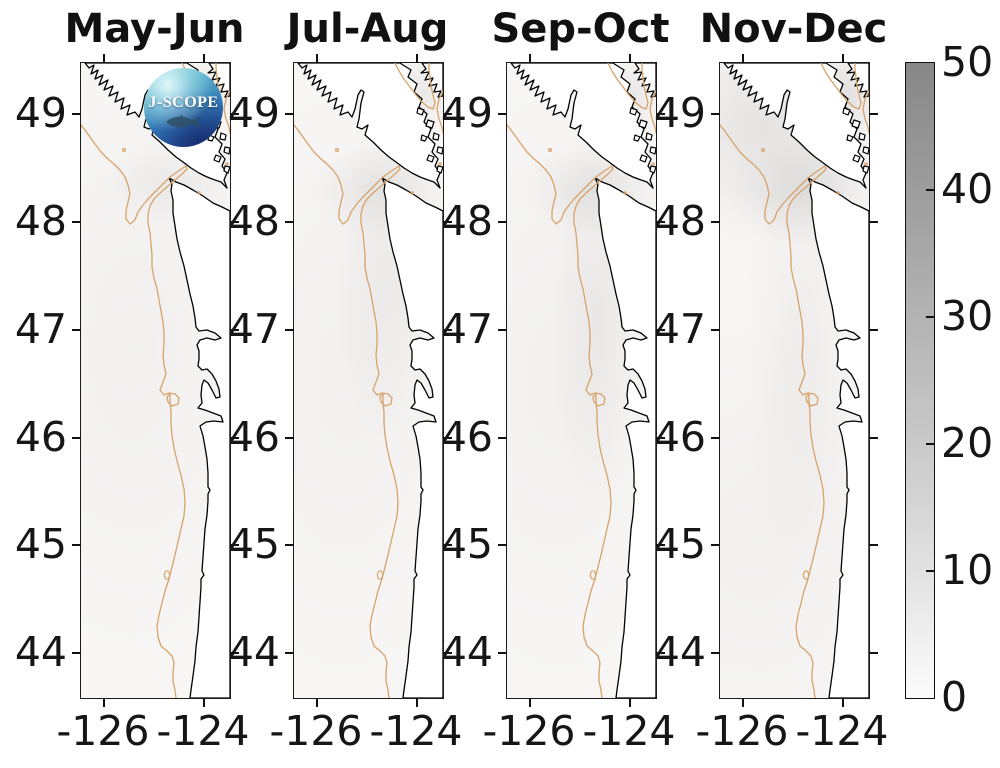 This screenshot has height=768, width=1000. I want to click on colorbar-tick-label: 40, so click(967, 189).